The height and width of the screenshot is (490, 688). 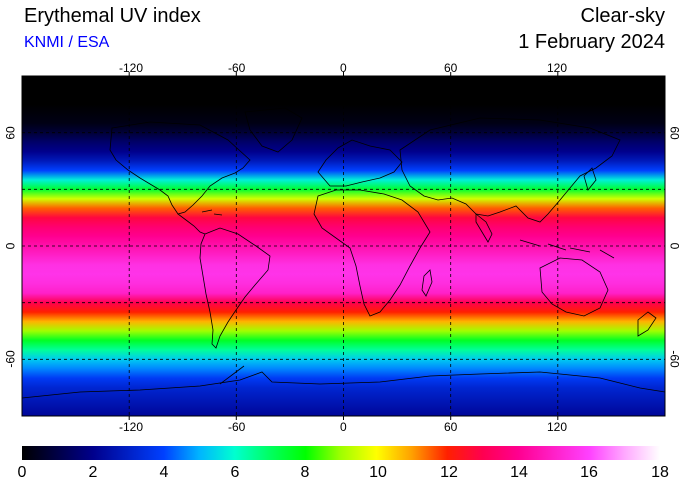 What do you see at coordinates (484, 228) in the screenshot?
I see `india-coast` at bounding box center [484, 228].